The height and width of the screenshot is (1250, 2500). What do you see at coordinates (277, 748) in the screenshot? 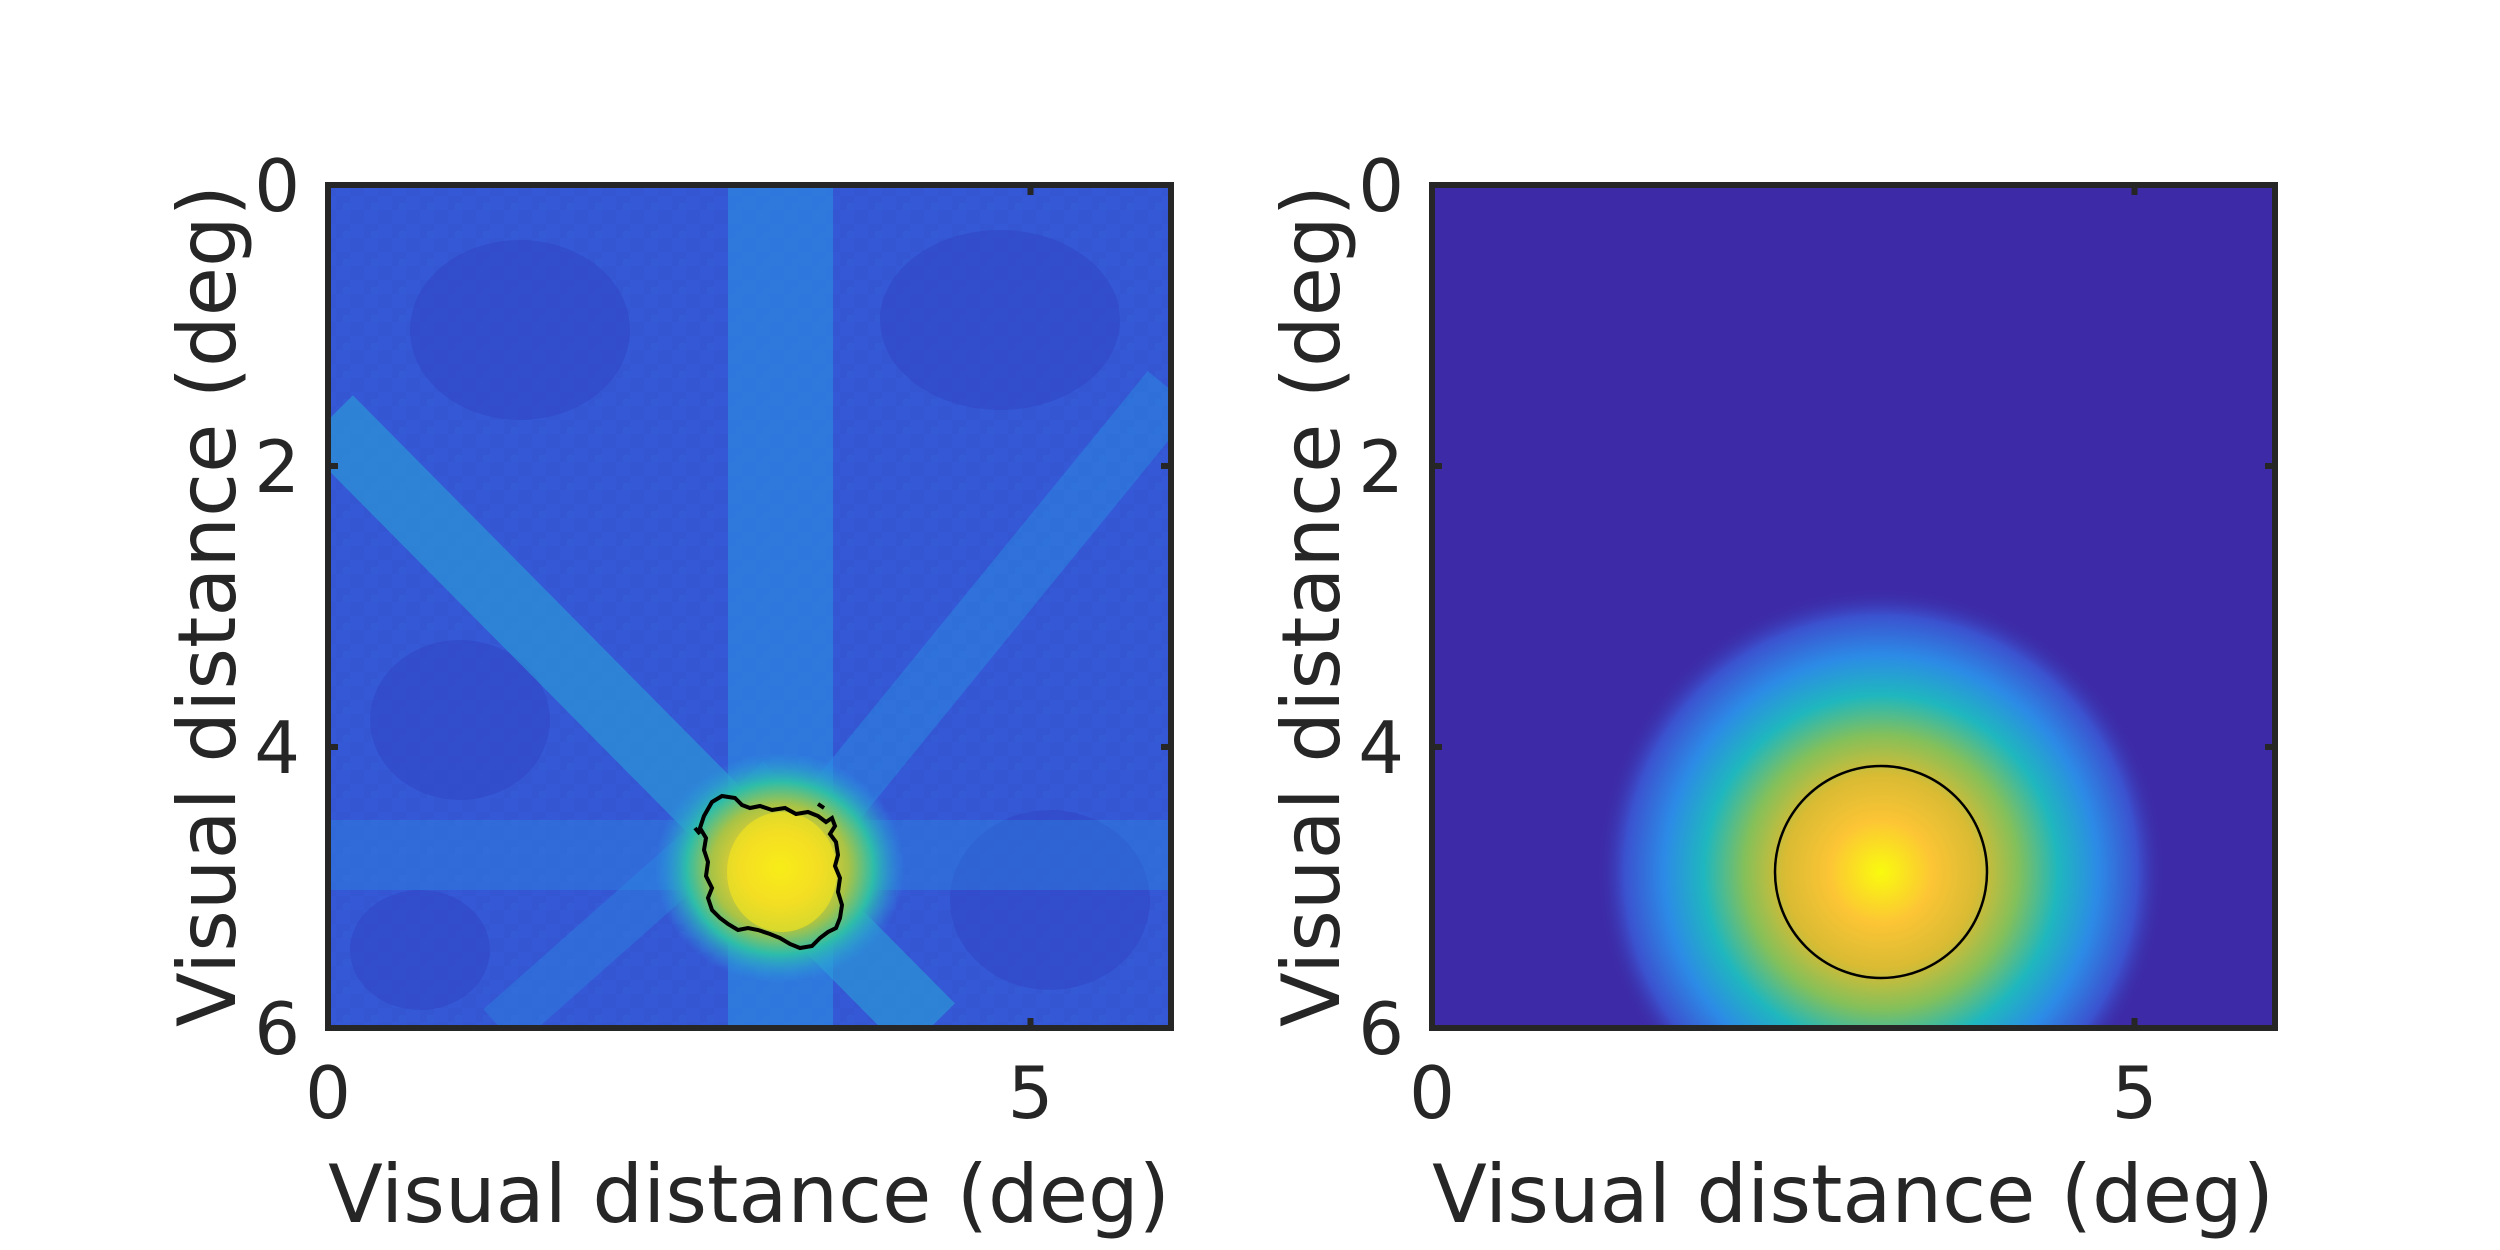
I see `left-ytick-label: 4` at bounding box center [277, 748].